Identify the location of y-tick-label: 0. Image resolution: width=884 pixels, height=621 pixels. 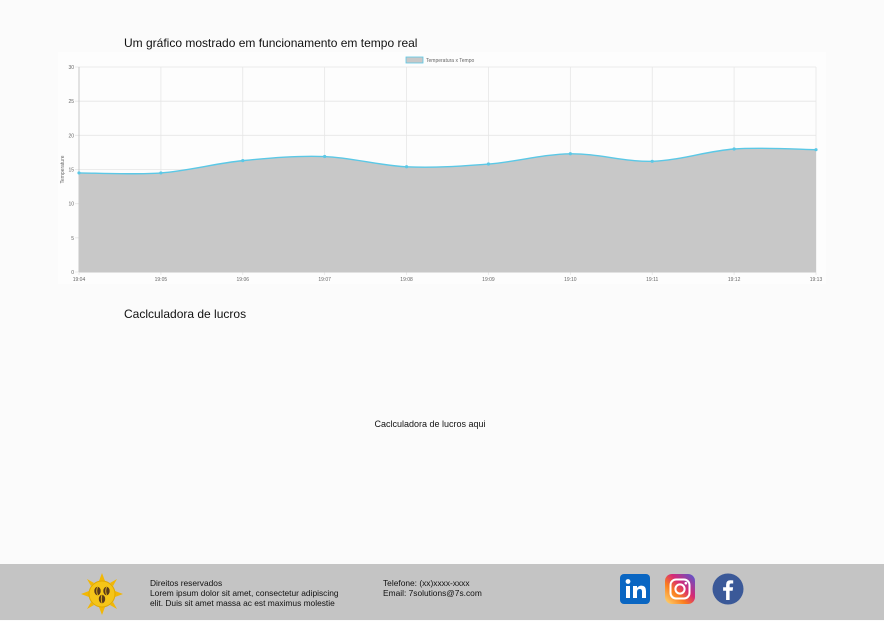
(72, 273).